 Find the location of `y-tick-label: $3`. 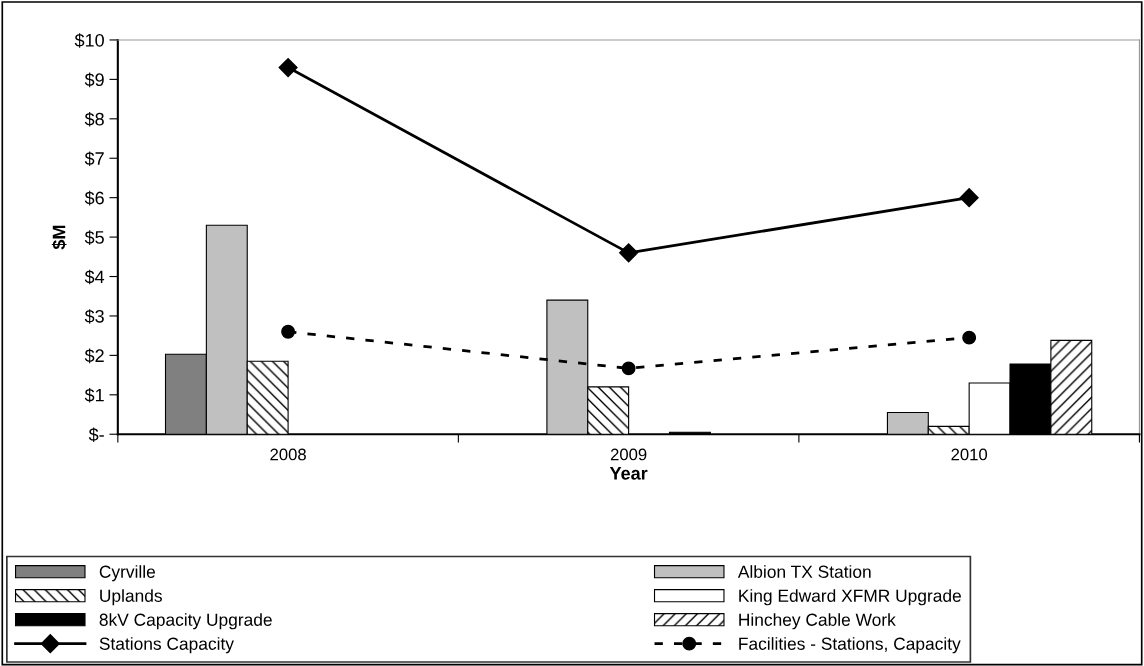

y-tick-label: $3 is located at coordinates (94, 316).